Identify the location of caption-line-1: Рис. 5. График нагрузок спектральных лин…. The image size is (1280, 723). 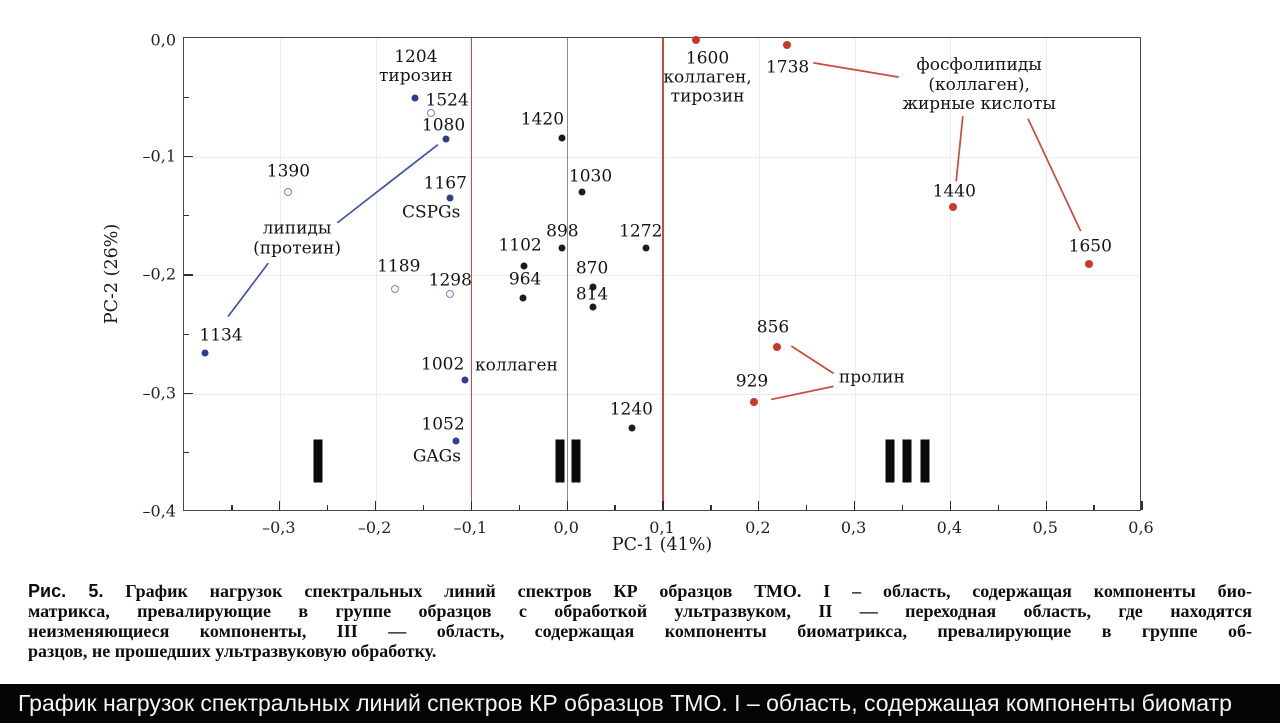
(640, 591).